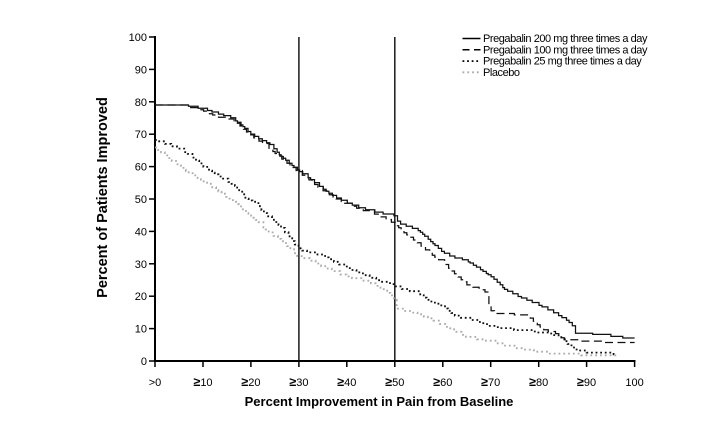  What do you see at coordinates (250, 382) in the screenshot?
I see `svg-text: ≥20` at bounding box center [250, 382].